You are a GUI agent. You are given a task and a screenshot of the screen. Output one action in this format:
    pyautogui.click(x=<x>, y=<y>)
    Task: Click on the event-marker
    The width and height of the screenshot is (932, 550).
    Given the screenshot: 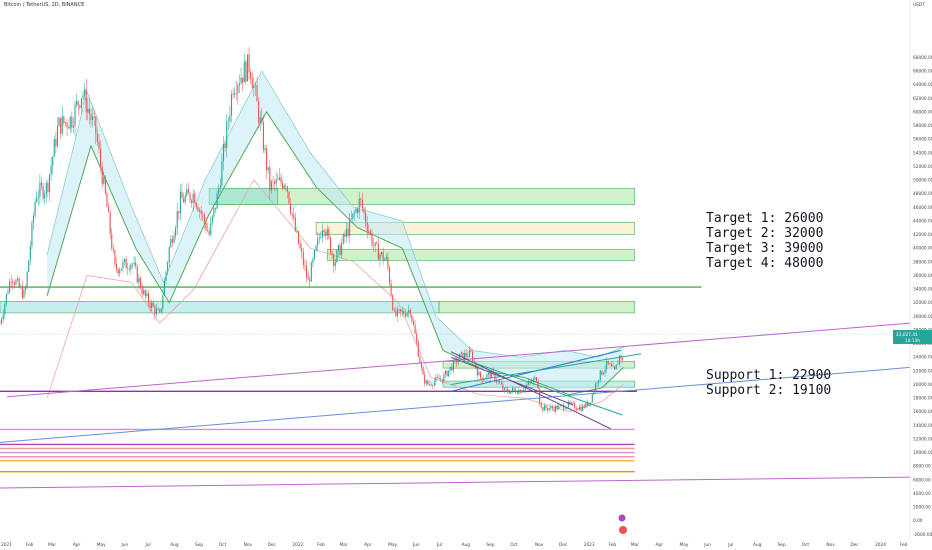 What is the action you would take?
    pyautogui.click(x=623, y=524)
    